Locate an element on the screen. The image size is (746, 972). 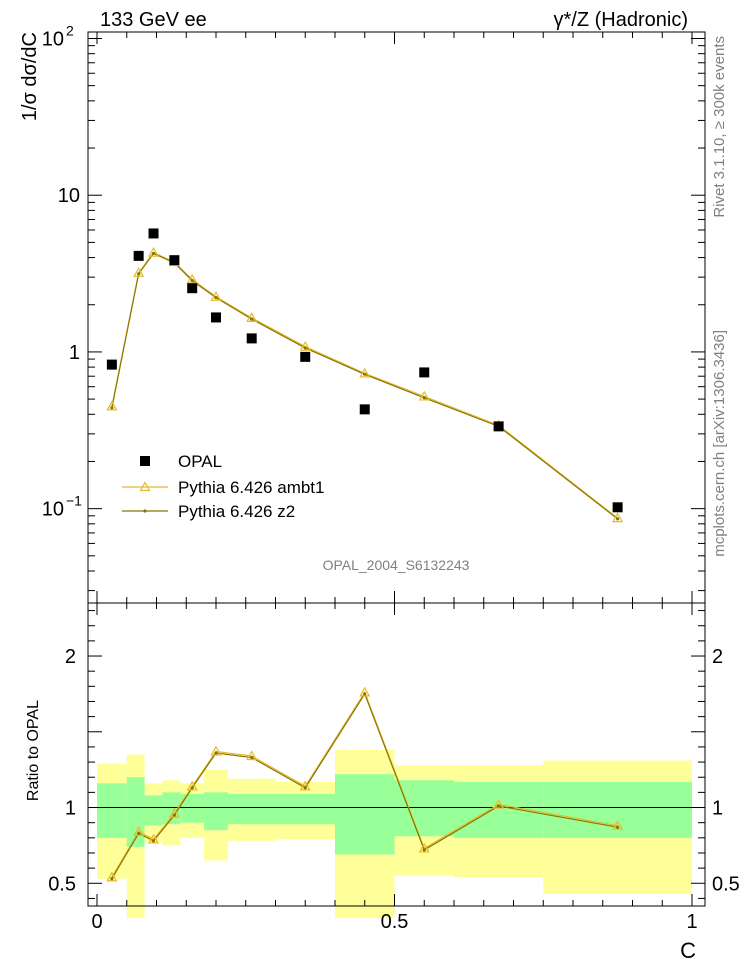
header-left: 133 GeV ee is located at coordinates (153, 20).